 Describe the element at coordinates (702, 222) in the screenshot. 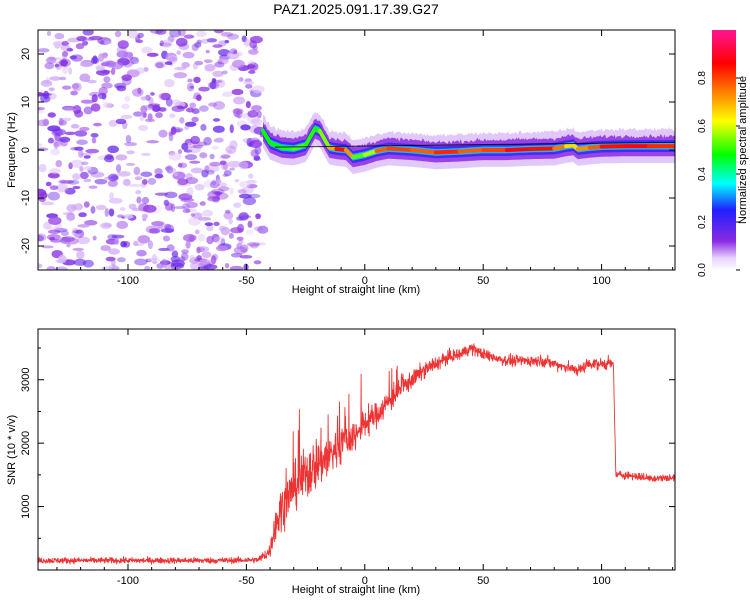

I see `colorbar-tick-label: 0.2` at that location.